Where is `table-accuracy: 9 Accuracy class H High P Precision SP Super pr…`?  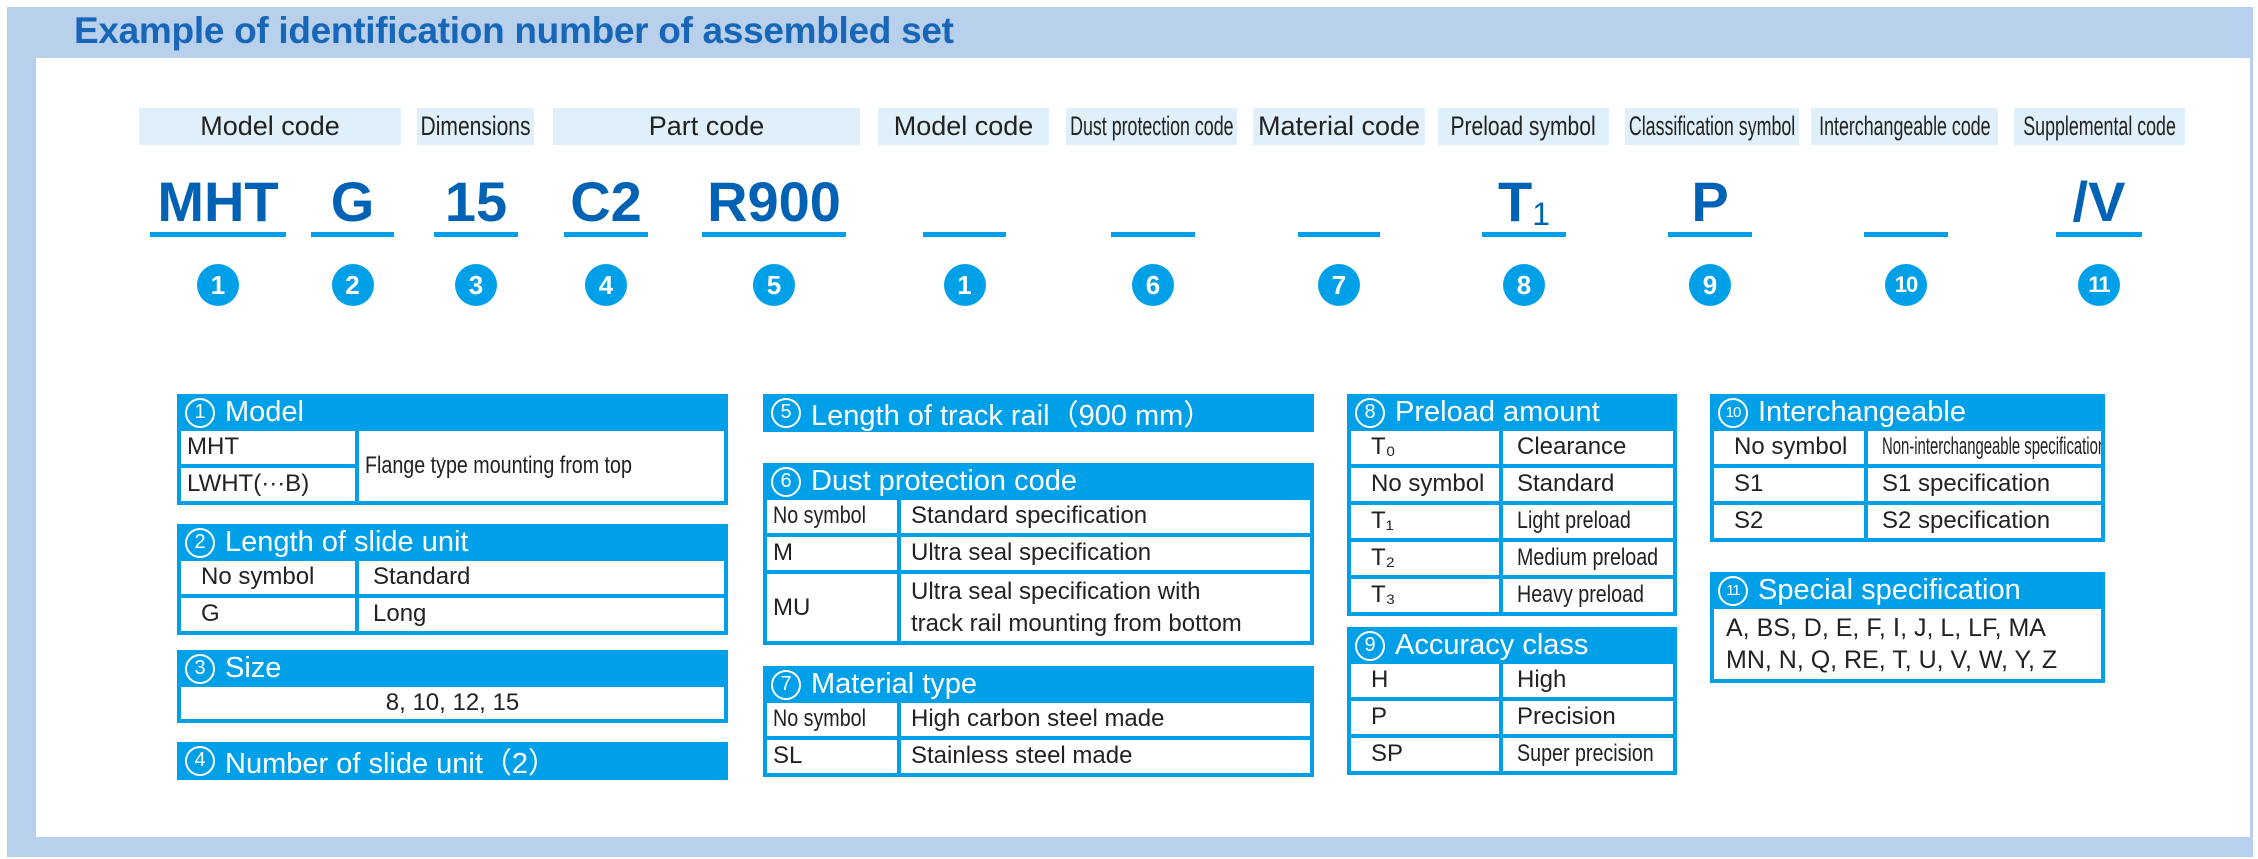 table-accuracy: 9 Accuracy class H High P Precision SP Super pr… is located at coordinates (1512, 701).